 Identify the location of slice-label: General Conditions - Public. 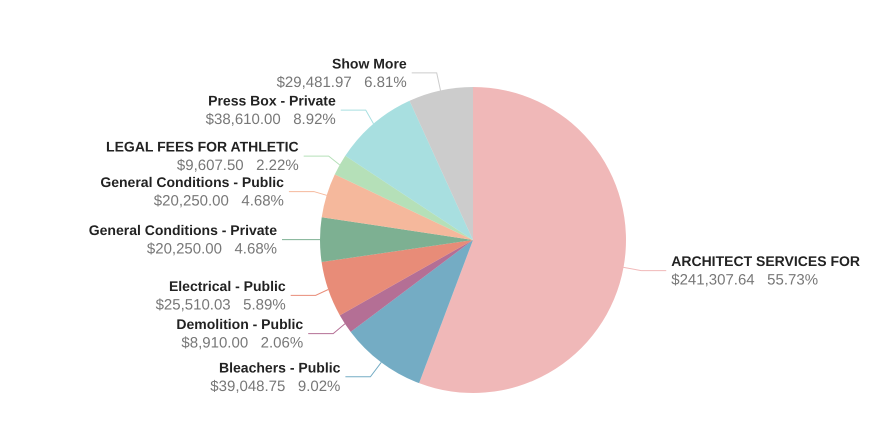
(192, 182).